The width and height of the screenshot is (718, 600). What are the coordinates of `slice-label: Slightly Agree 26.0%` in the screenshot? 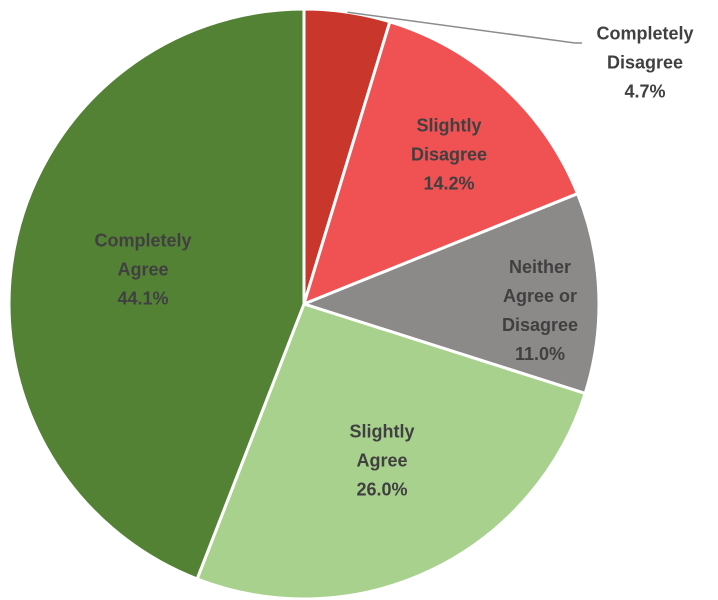 It's located at (382, 461).